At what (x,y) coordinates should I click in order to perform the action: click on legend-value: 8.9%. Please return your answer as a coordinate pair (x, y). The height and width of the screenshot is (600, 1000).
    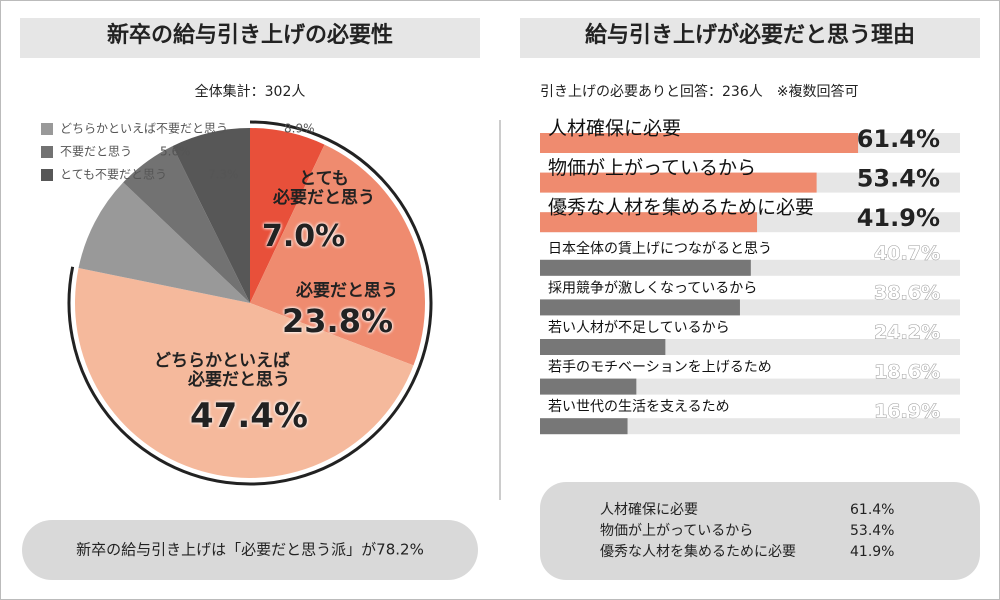
    Looking at the image, I should click on (299, 129).